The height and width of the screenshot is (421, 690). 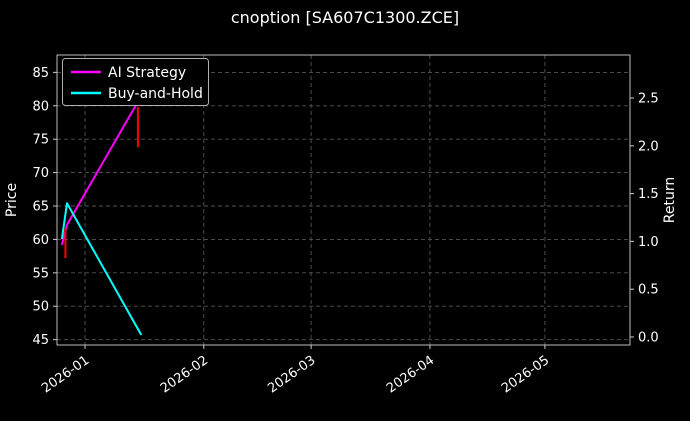 I want to click on left-axis-tick-label: 50, so click(x=40, y=307).